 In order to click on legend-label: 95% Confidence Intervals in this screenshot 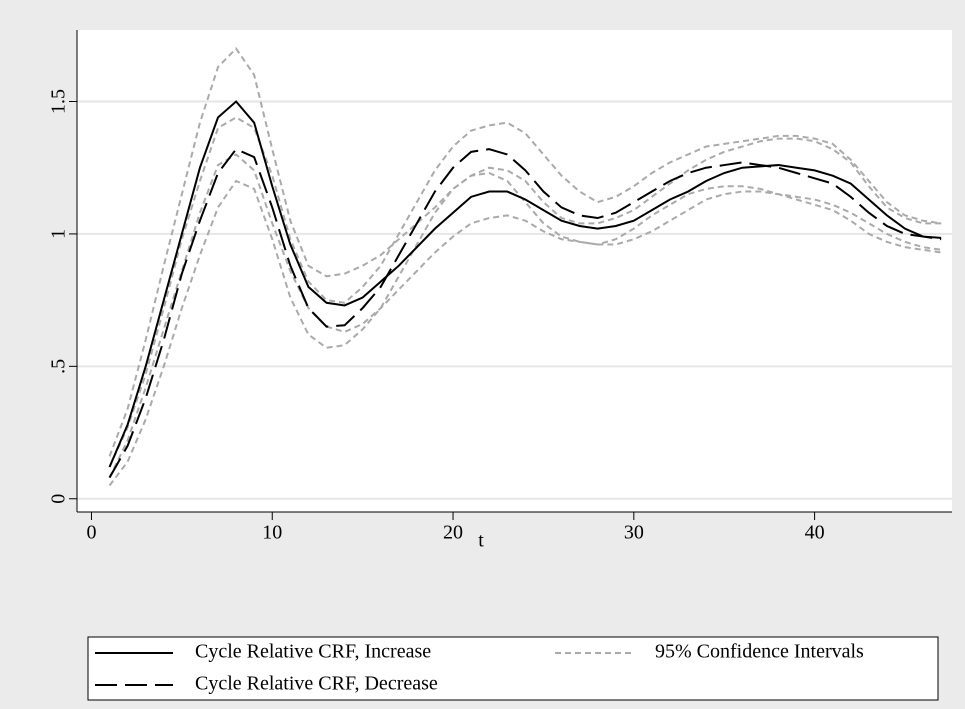, I will do `click(759, 652)`.